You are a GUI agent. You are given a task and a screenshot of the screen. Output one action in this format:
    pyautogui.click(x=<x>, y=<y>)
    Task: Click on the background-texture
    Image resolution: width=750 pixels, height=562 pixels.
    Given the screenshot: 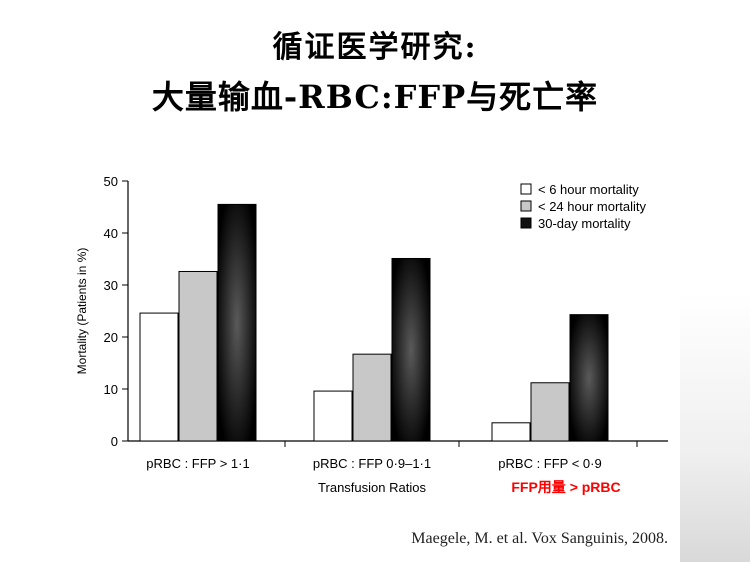 What is the action you would take?
    pyautogui.click(x=715, y=427)
    